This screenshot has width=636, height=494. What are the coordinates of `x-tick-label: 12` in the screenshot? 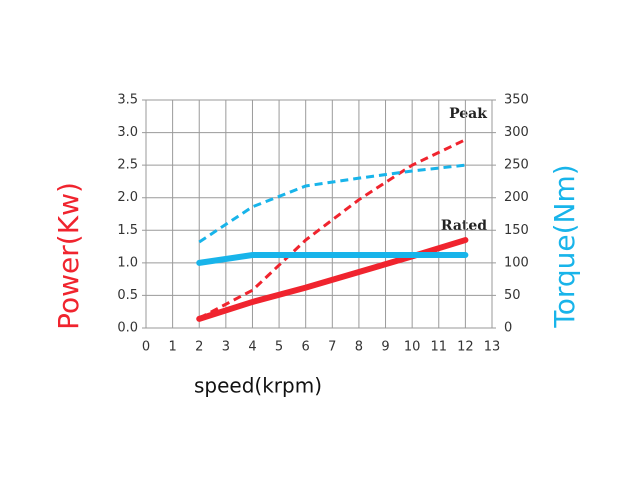 It's located at (465, 347).